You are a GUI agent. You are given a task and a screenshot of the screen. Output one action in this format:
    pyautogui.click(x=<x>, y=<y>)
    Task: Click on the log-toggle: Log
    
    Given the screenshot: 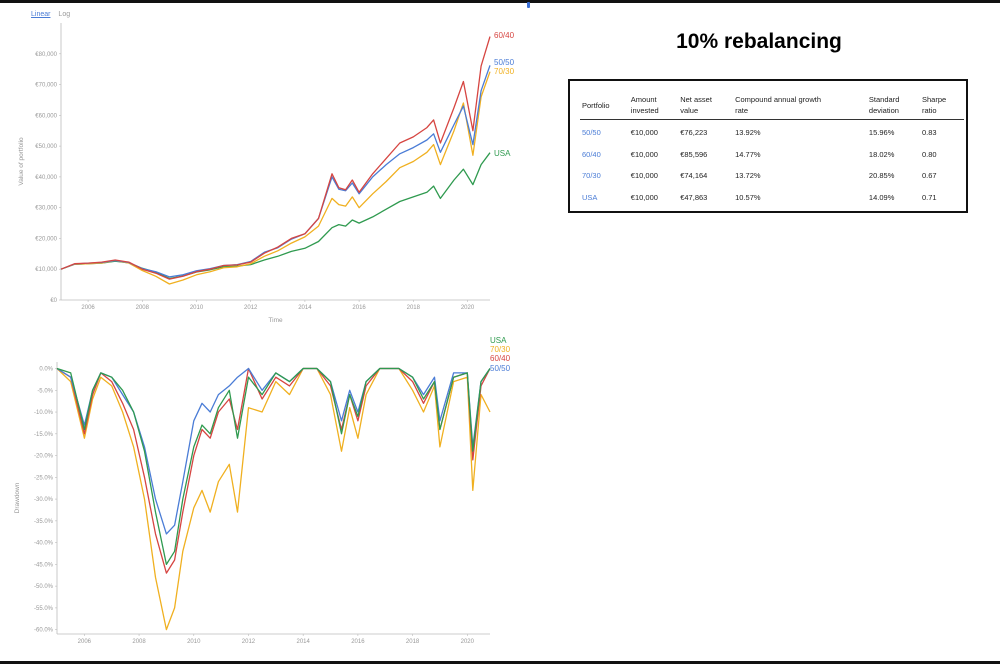 What is the action you would take?
    pyautogui.click(x=64, y=14)
    